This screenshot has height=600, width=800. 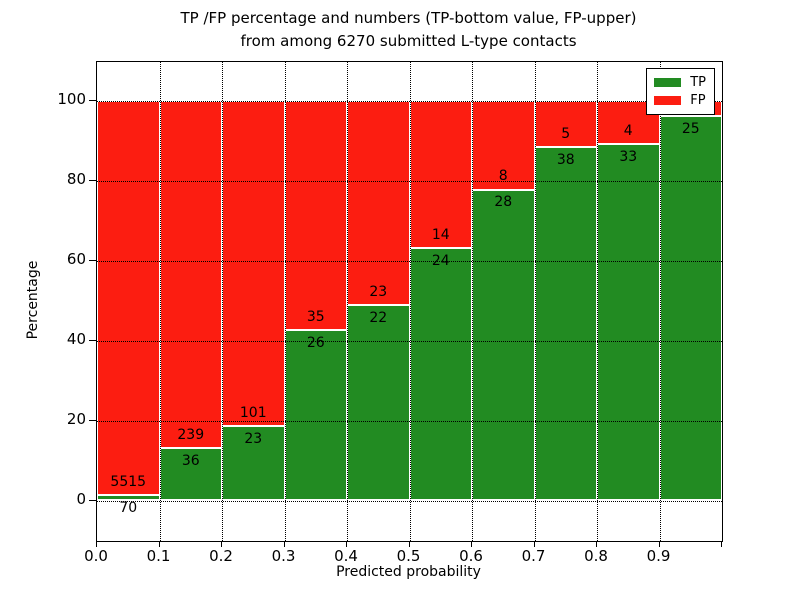 What do you see at coordinates (346, 556) in the screenshot?
I see `x-tick-label: 0.4` at bounding box center [346, 556].